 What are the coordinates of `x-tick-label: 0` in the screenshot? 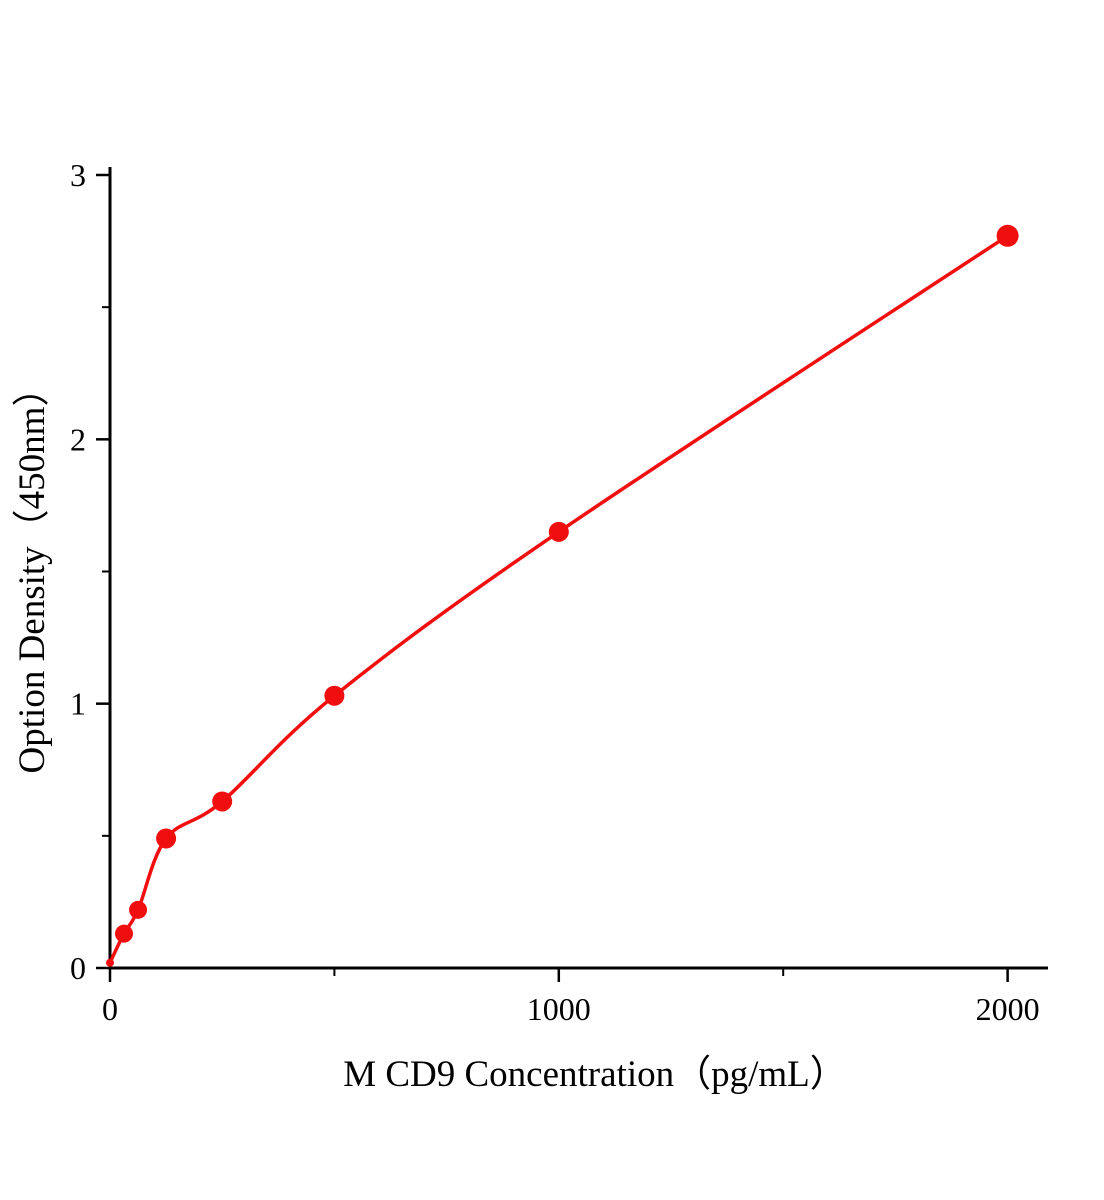 It's located at (110, 1009).